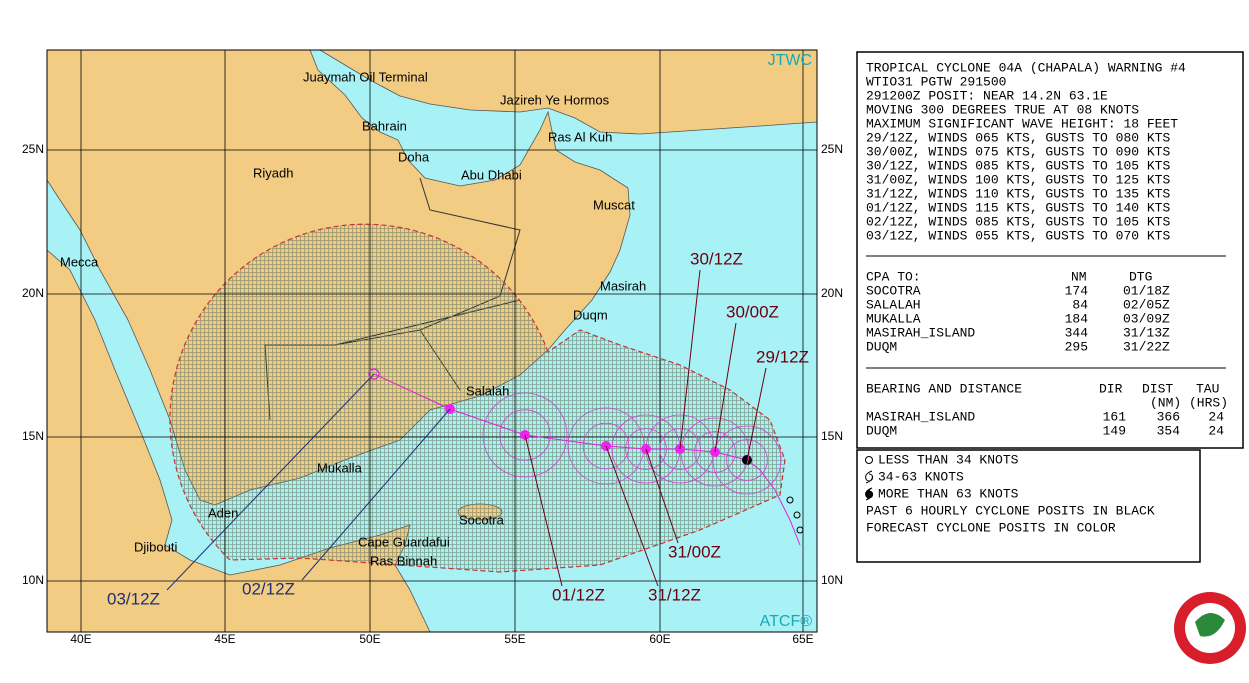 Image resolution: width=1249 pixels, height=683 pixels. I want to click on legend-item: 34-63 KNOTS, so click(921, 476).